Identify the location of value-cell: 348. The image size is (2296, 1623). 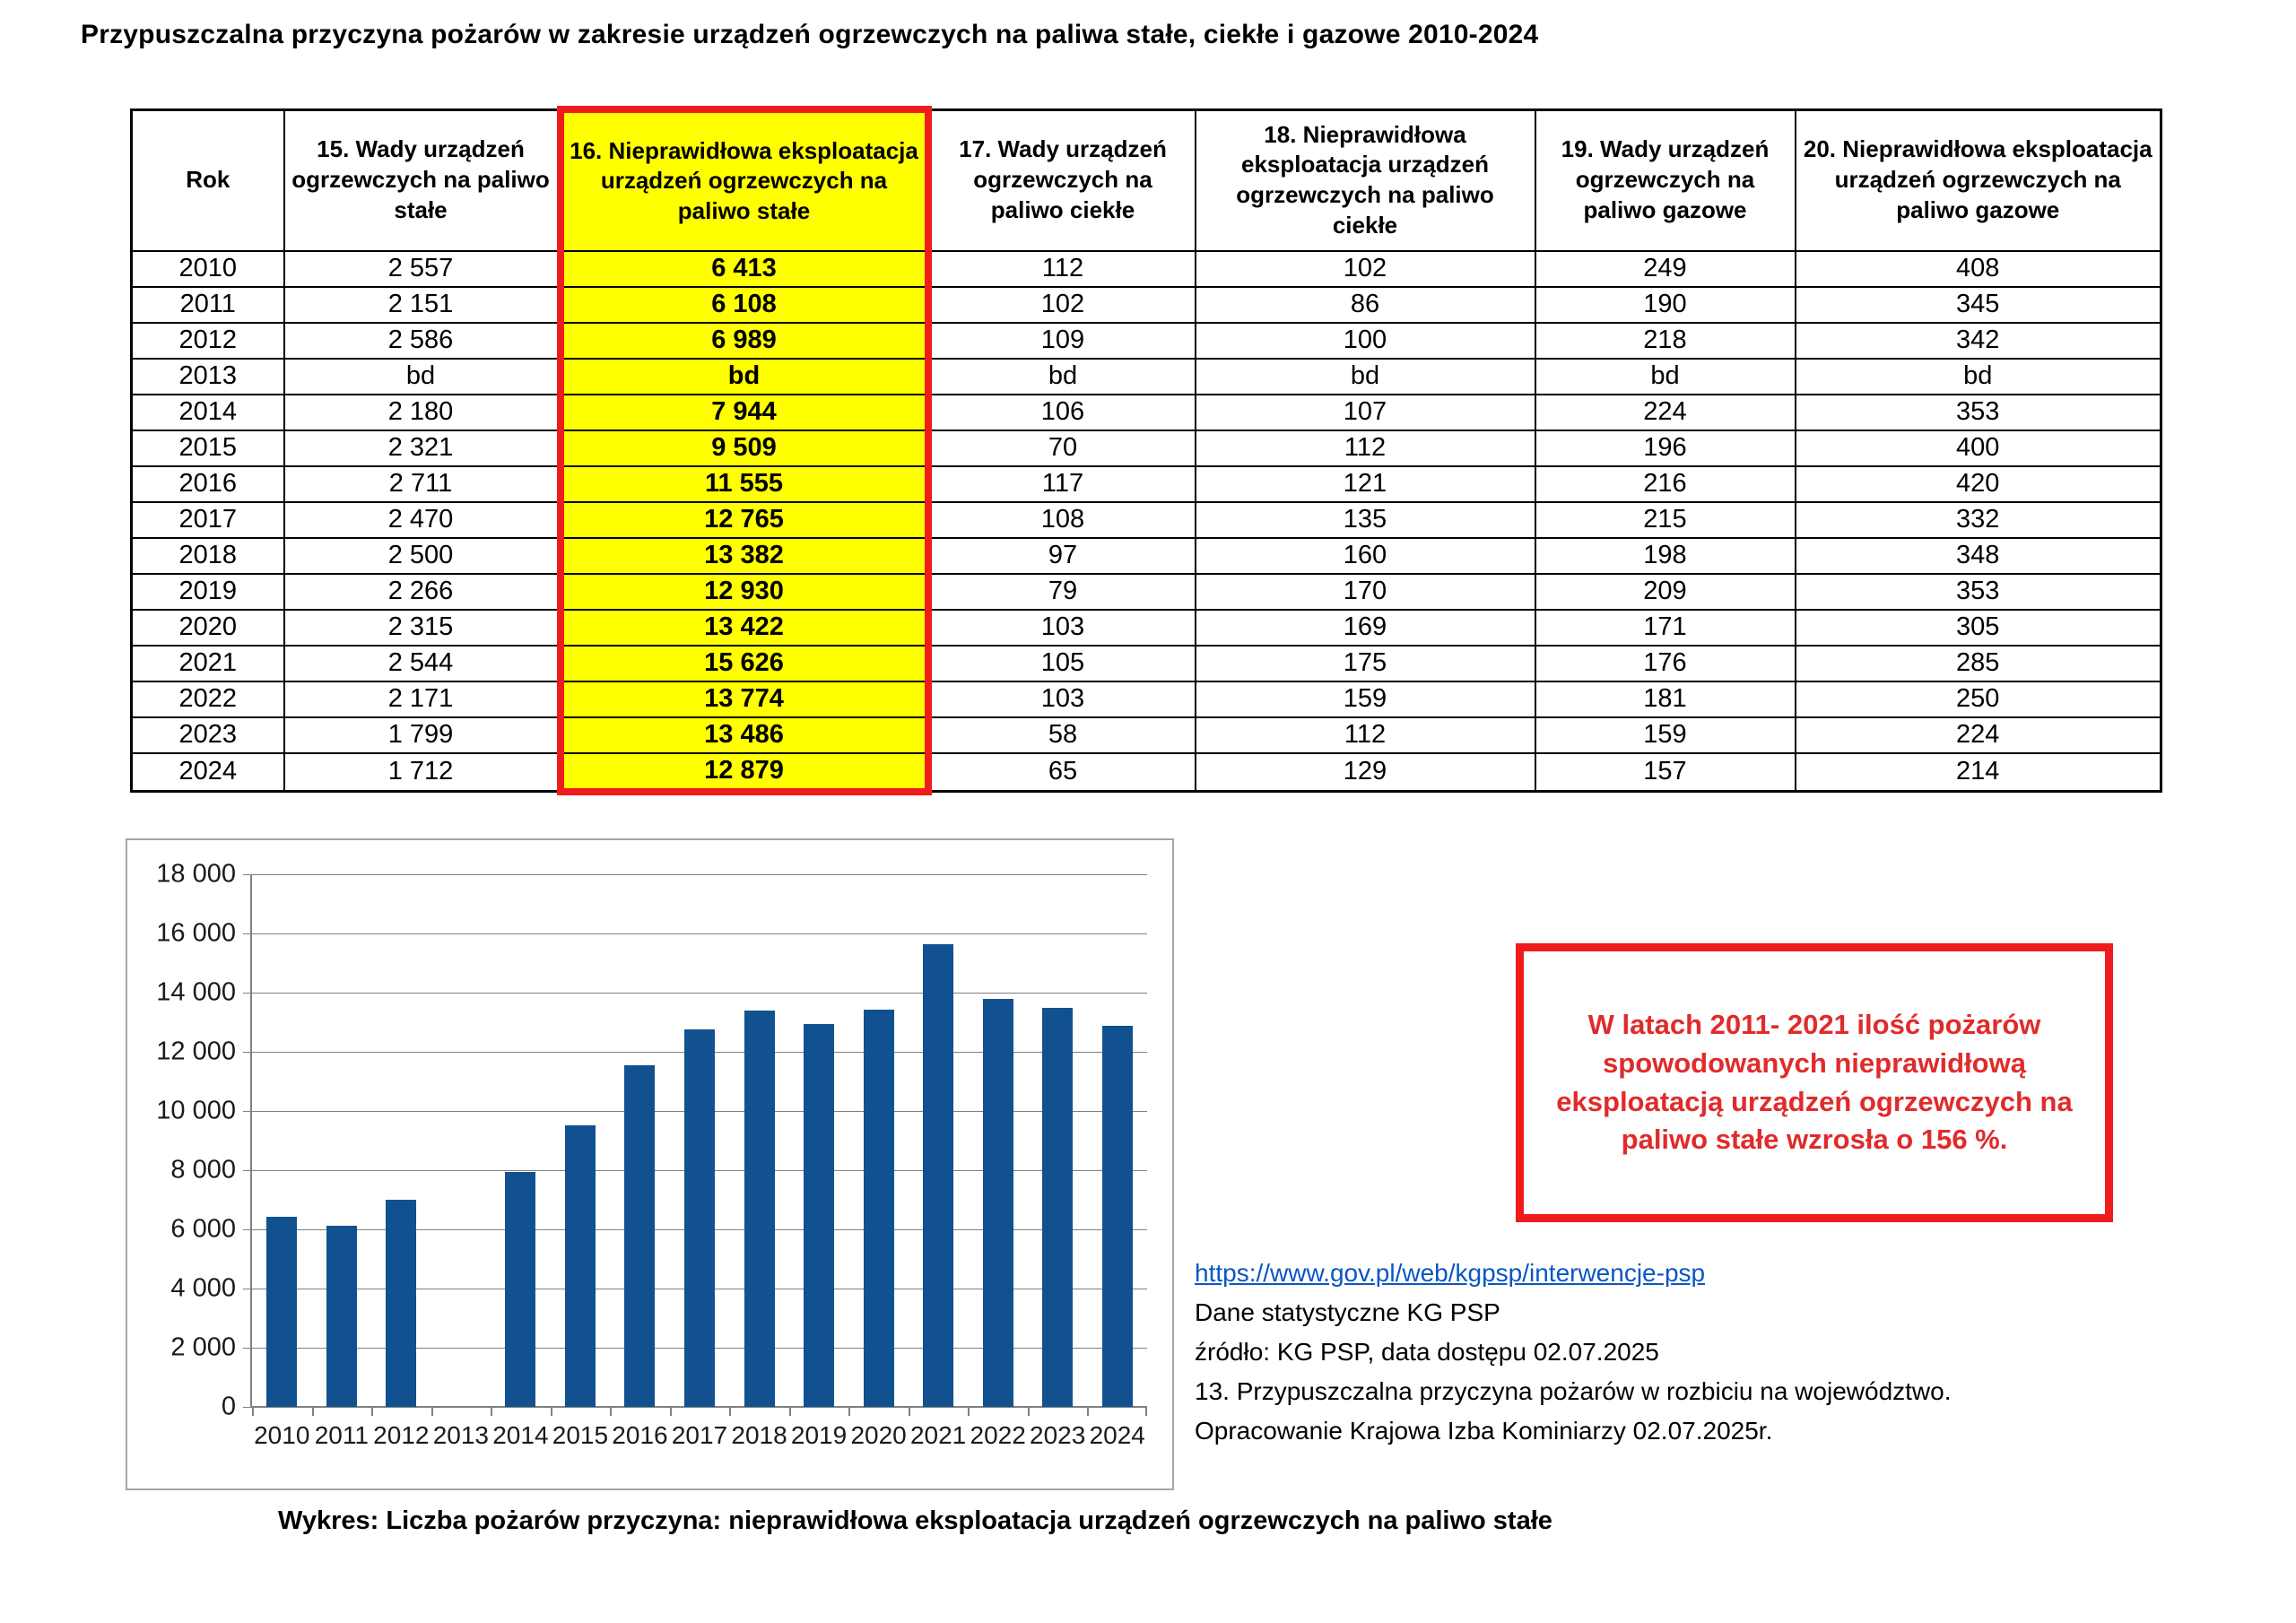
(1978, 555).